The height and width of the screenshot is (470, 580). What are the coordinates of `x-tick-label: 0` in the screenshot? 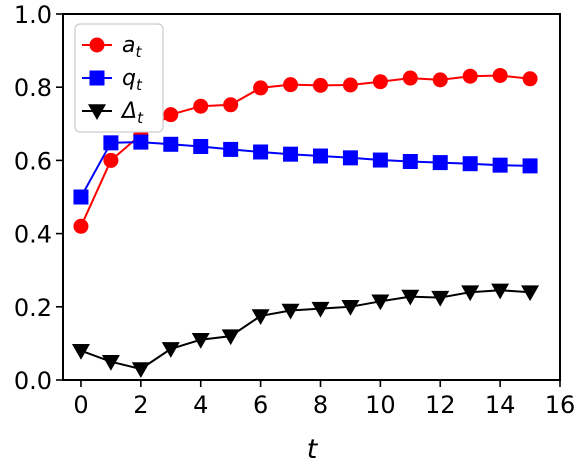 It's located at (80, 405).